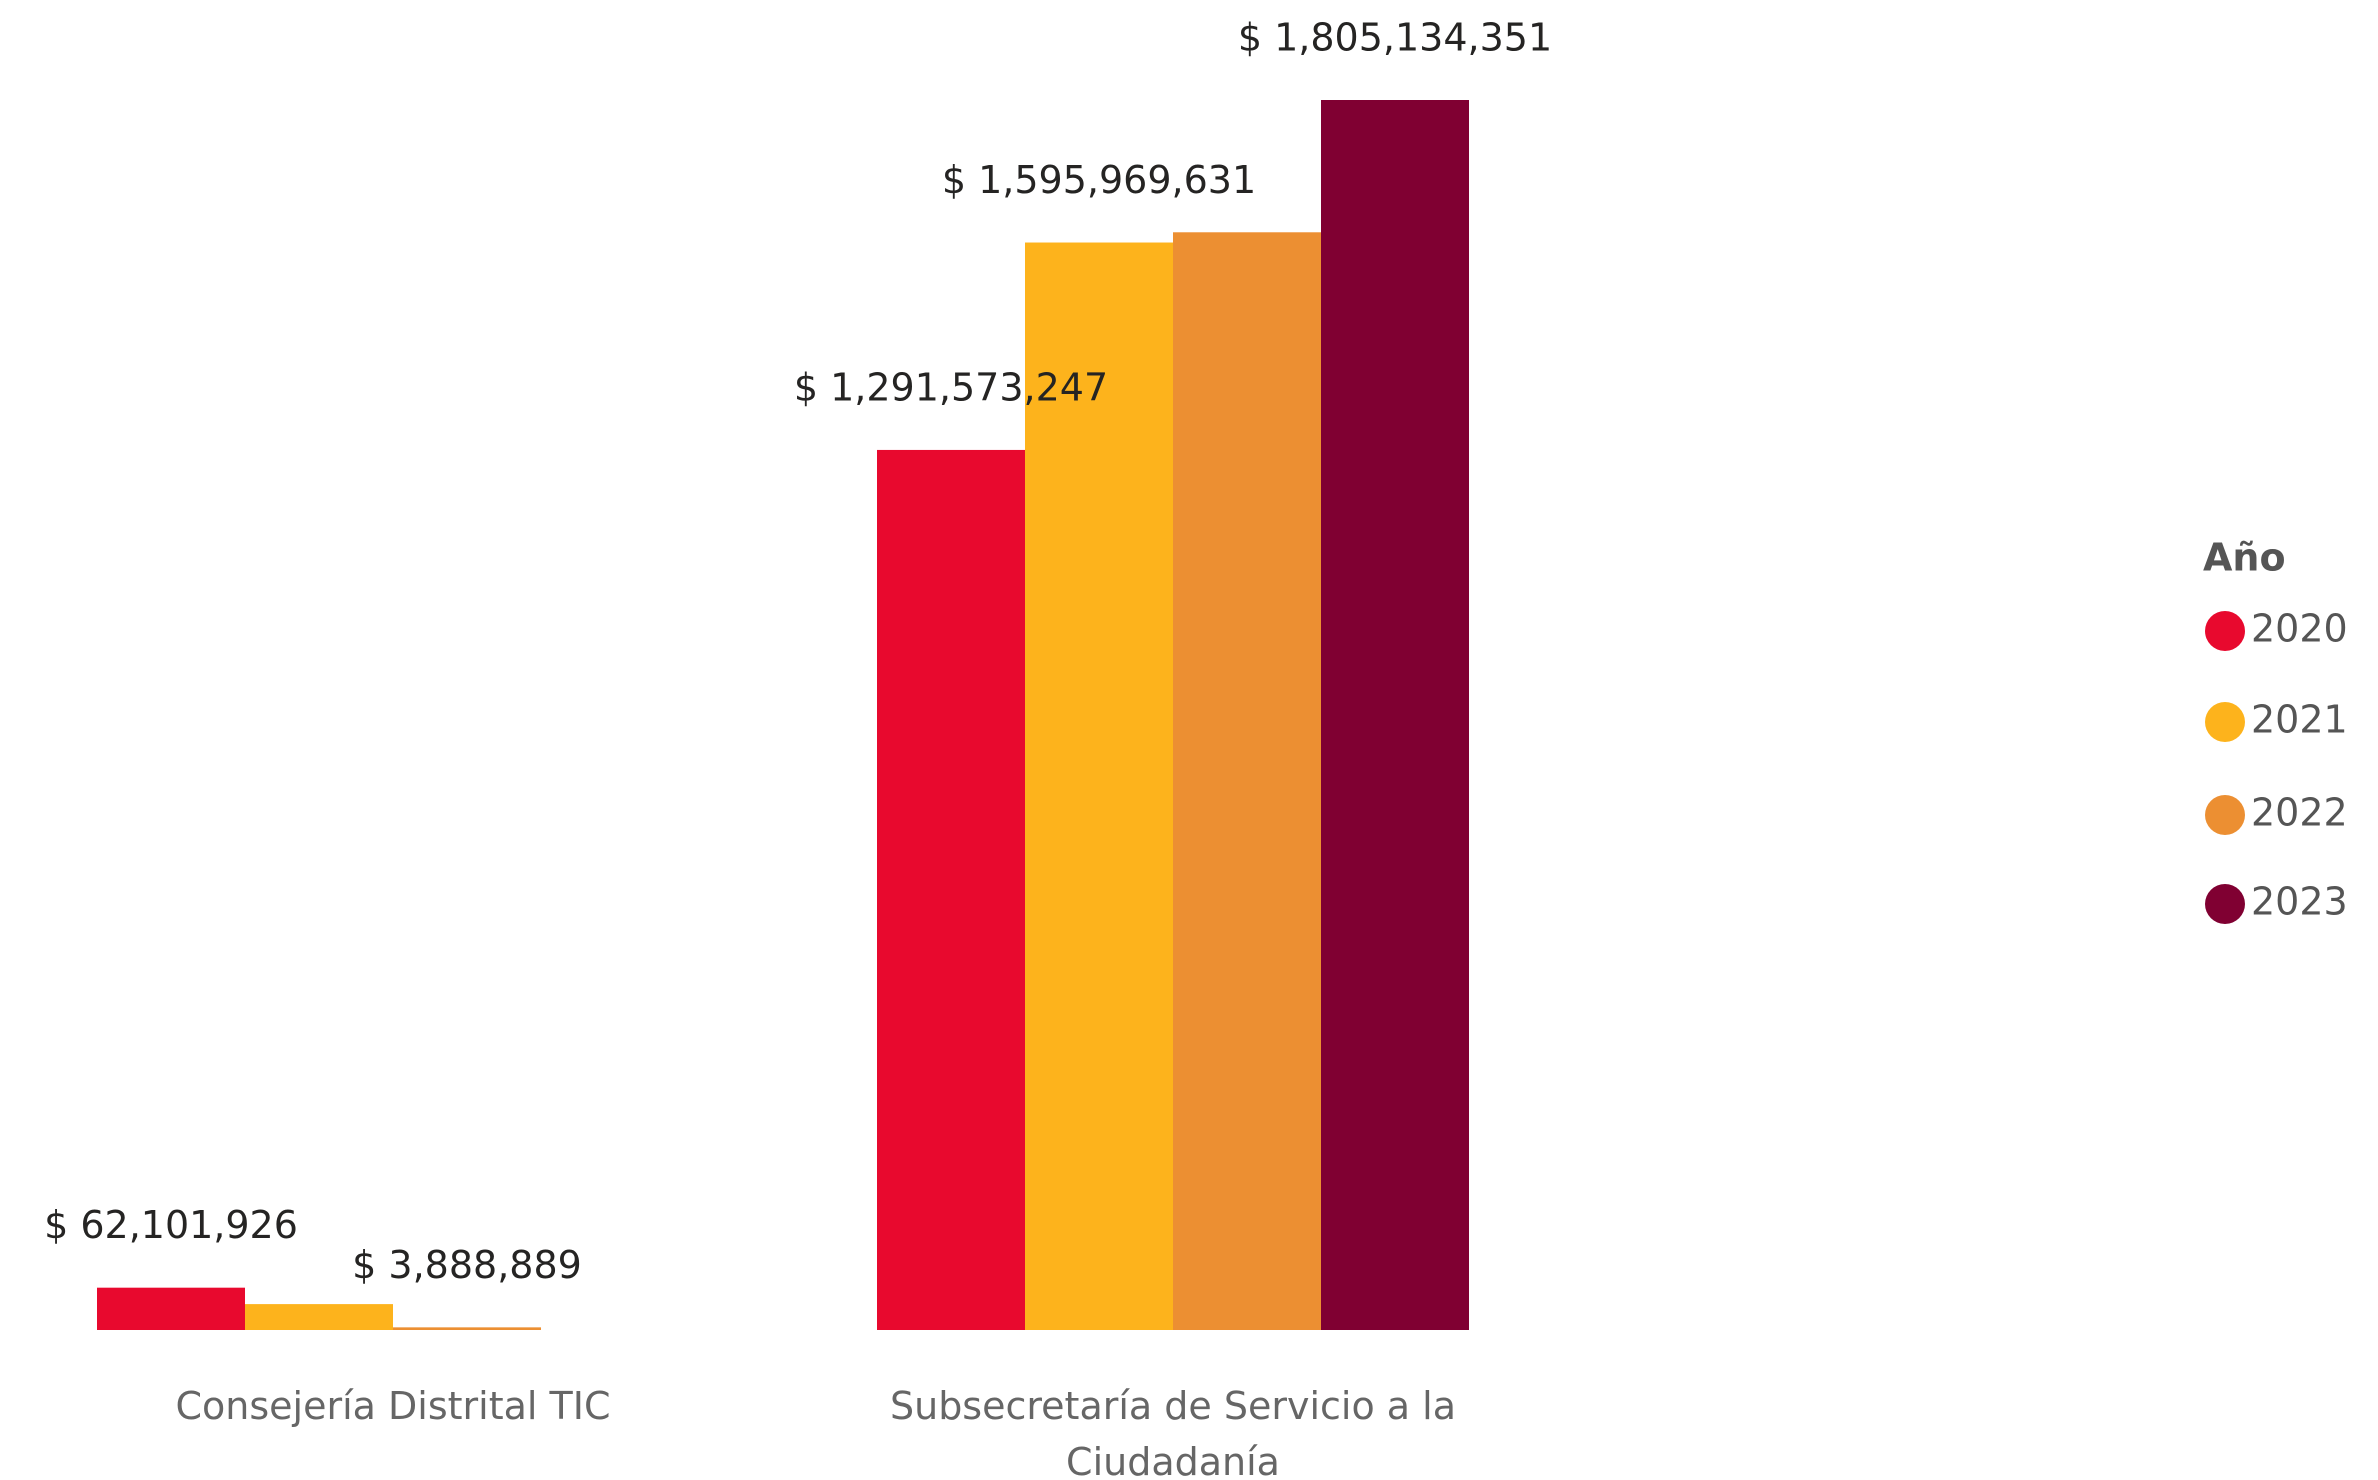 The width and height of the screenshot is (2378, 1480). What do you see at coordinates (171, 1225) in the screenshot?
I see `value-label: $ 62,101,926` at bounding box center [171, 1225].